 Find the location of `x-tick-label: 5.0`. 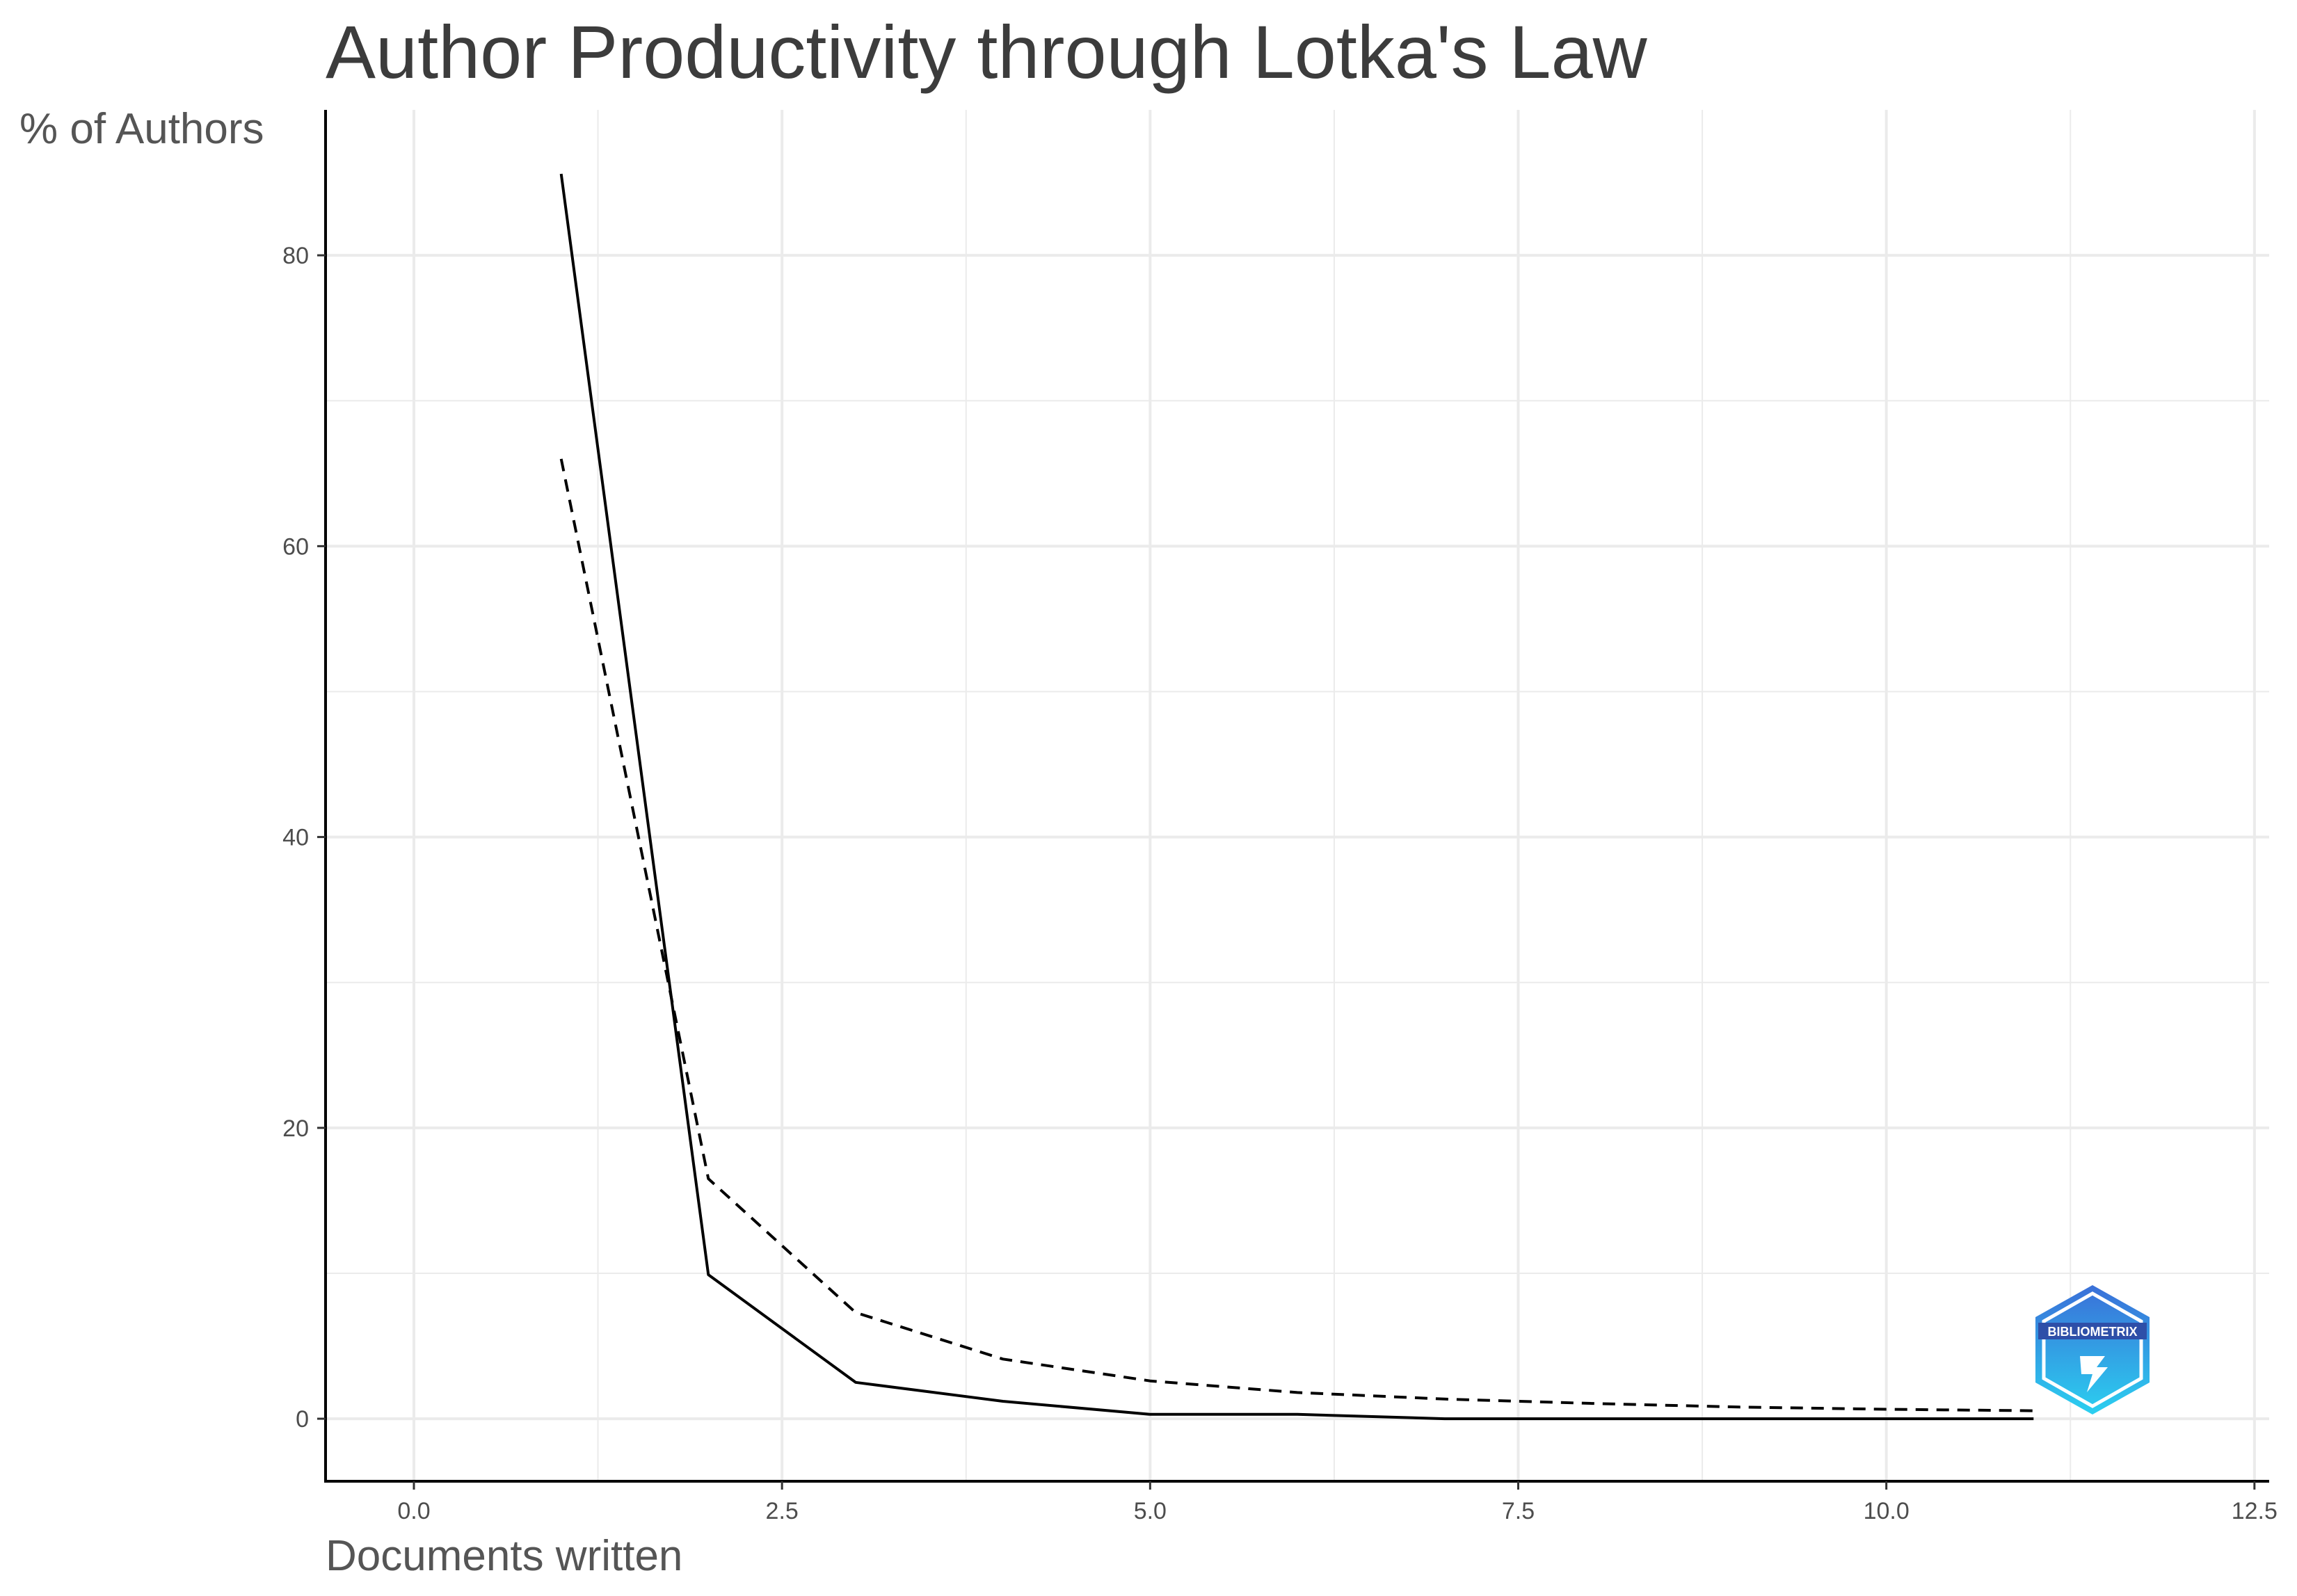

x-tick-label: 5.0 is located at coordinates (1150, 1511).